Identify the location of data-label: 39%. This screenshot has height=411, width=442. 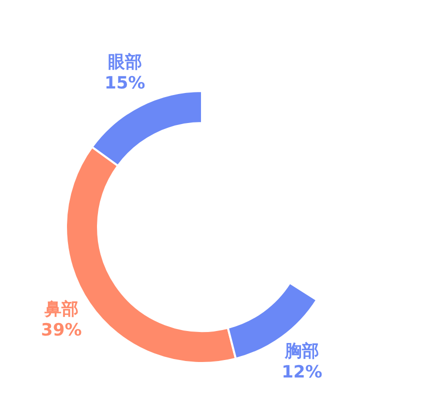
(61, 330).